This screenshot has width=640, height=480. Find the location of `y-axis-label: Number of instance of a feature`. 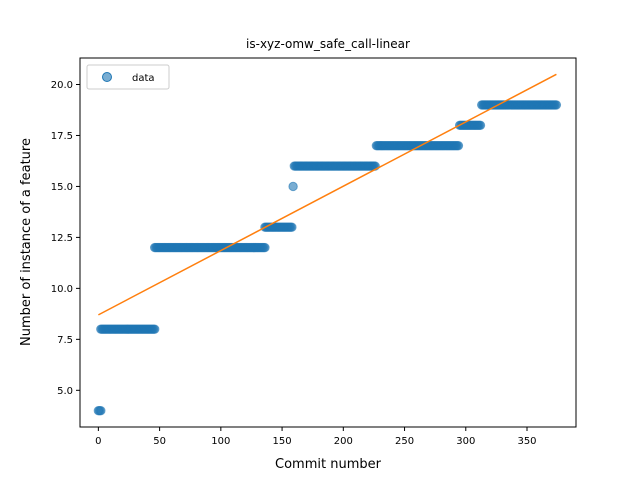

y-axis-label: Number of instance of a feature is located at coordinates (26, 242).